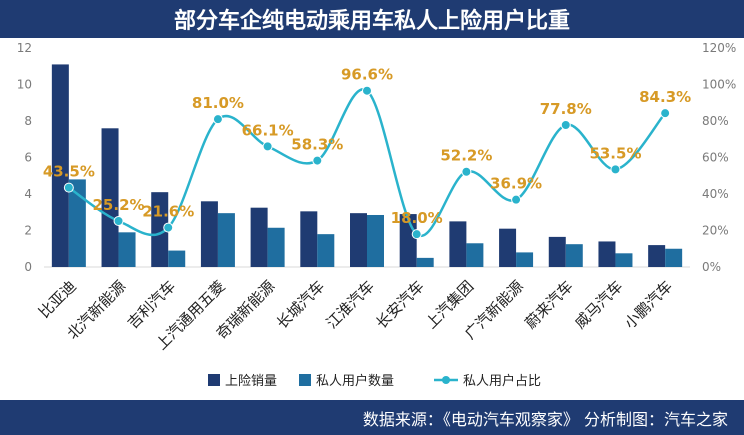  I want to click on y-right-tick-label: 100%, so click(719, 85).